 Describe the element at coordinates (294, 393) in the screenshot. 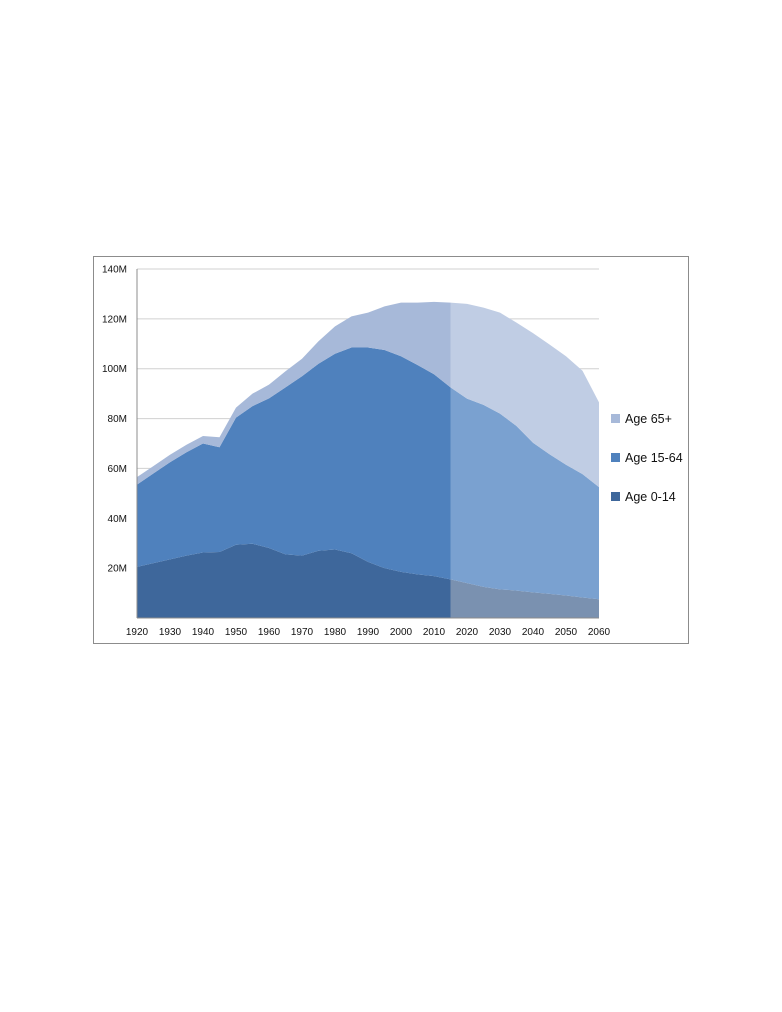

I see `area-age-65plus` at that location.